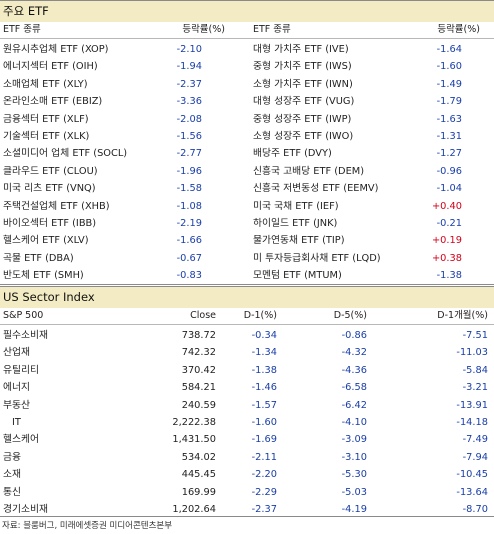  I want to click on etf-change-left: -2.77, so click(189, 154).